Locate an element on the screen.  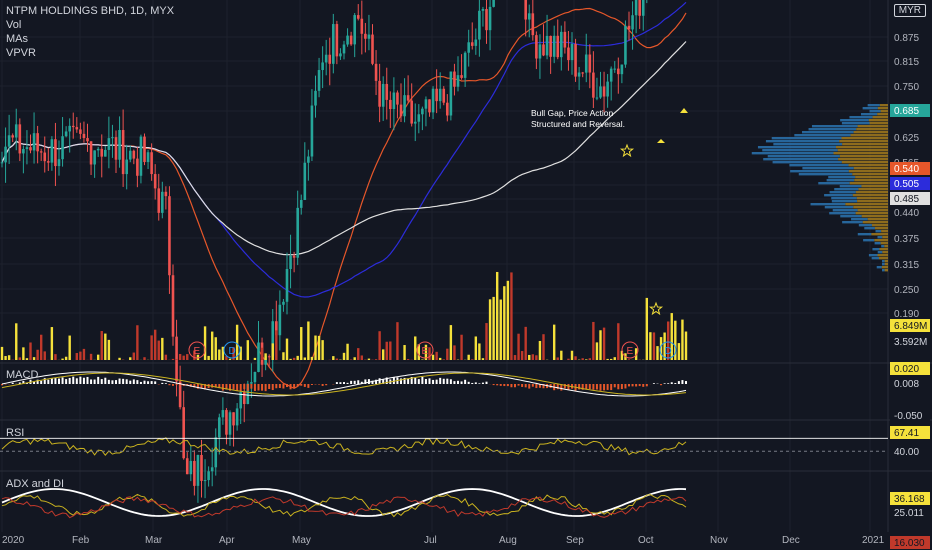
event-marker-letter: E is located at coordinates (197, 351).